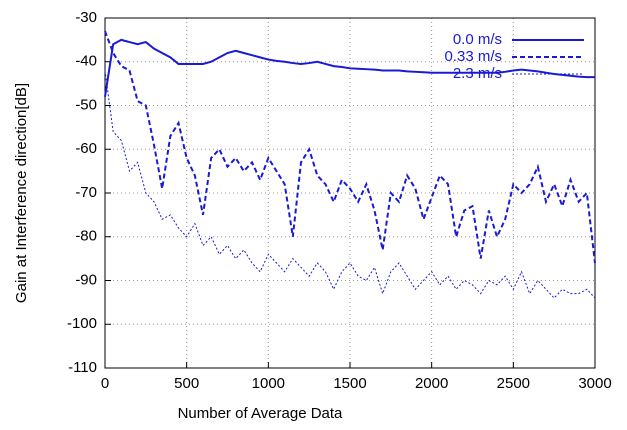  I want to click on y-tick-label: -60, so click(86, 148).